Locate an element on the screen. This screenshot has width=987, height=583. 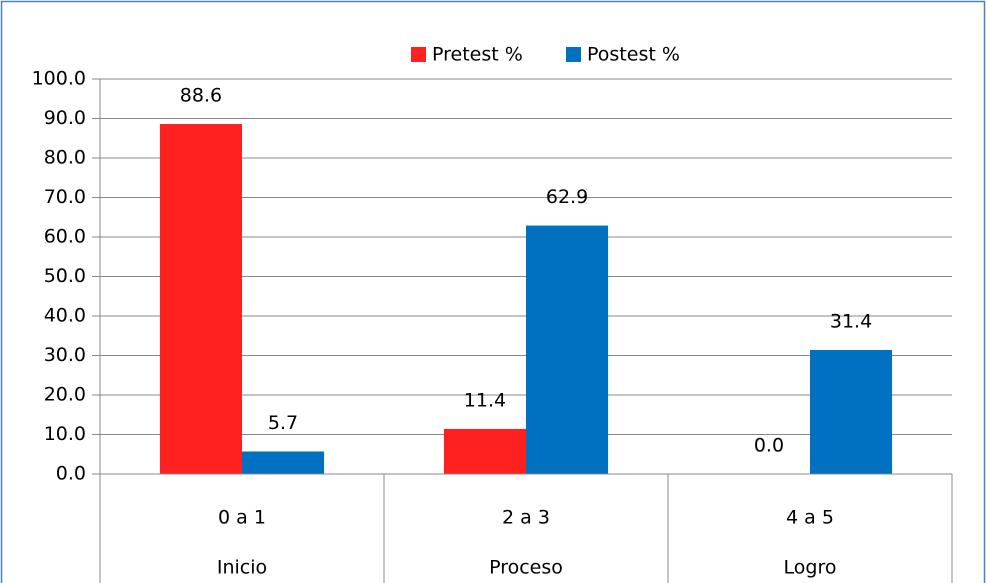
y-tick-label: 90.0 is located at coordinates (65, 118).